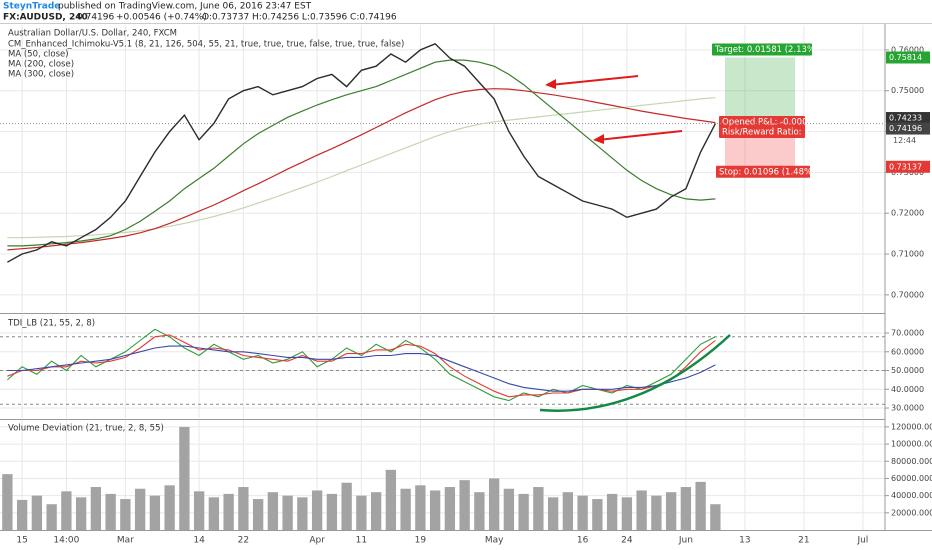  What do you see at coordinates (583, 541) in the screenshot?
I see `x-tick-label: 16` at bounding box center [583, 541].